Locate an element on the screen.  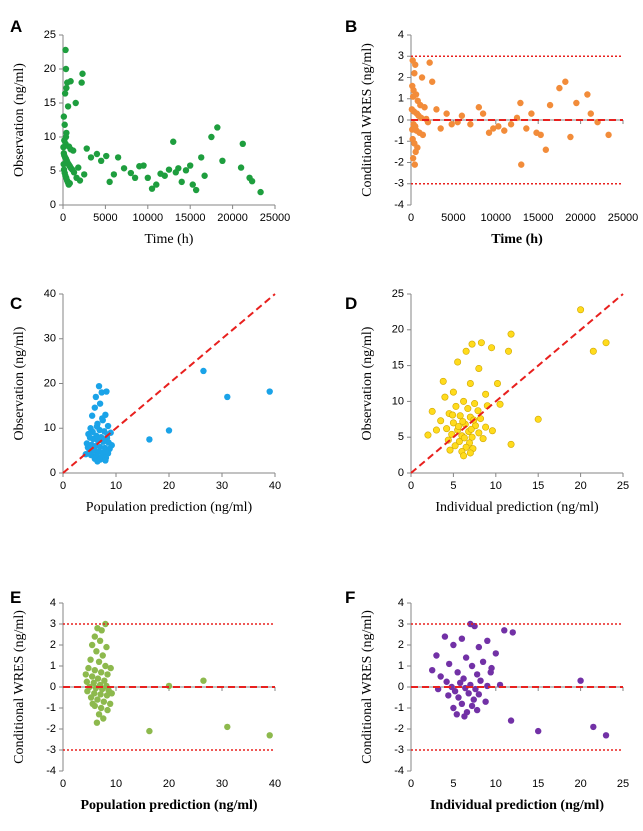
panel-e-y-tick-label: 0 is located at coordinates (53, 687).